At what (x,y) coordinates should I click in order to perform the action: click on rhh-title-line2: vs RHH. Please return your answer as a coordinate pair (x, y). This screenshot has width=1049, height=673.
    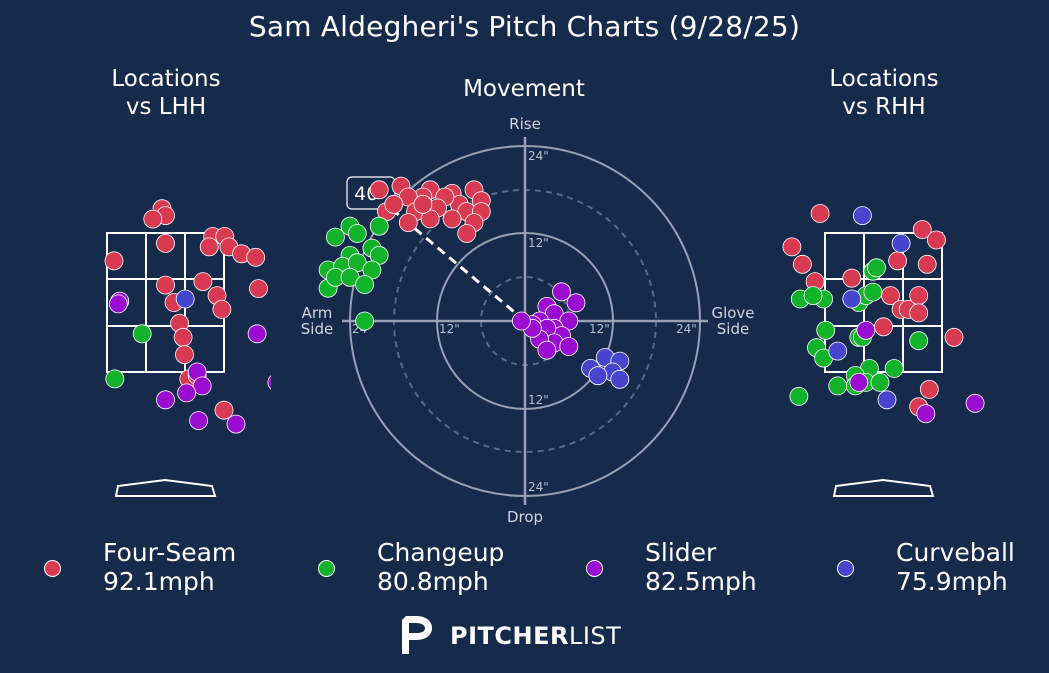
    Looking at the image, I should click on (884, 107).